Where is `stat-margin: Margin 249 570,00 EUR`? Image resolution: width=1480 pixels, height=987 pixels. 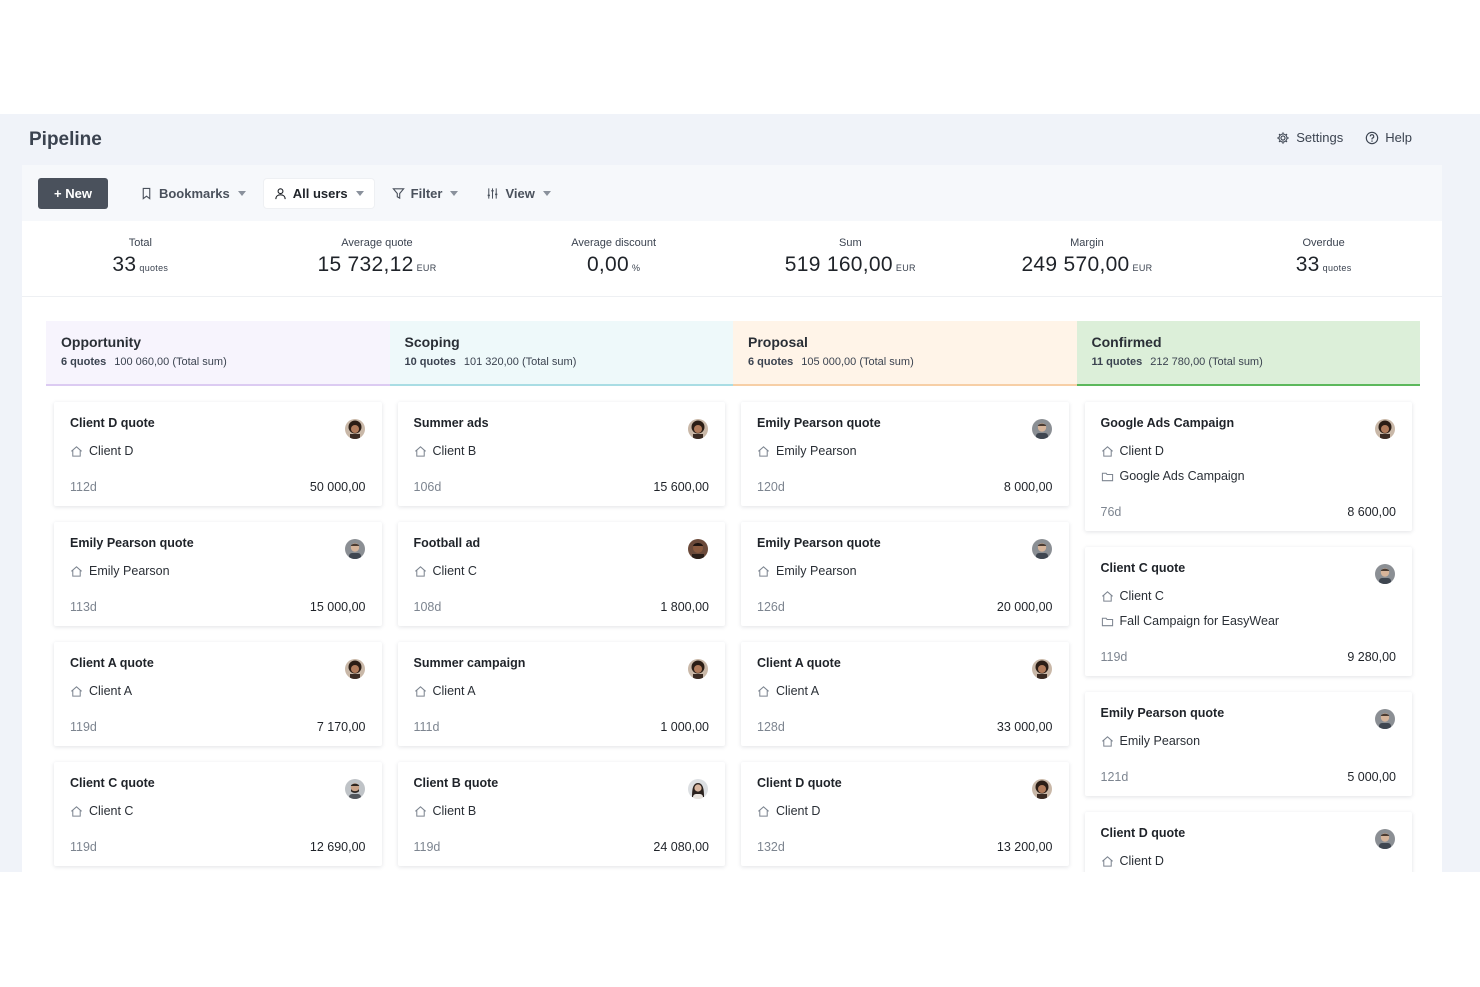 stat-margin: Margin 249 570,00 EUR is located at coordinates (1087, 258).